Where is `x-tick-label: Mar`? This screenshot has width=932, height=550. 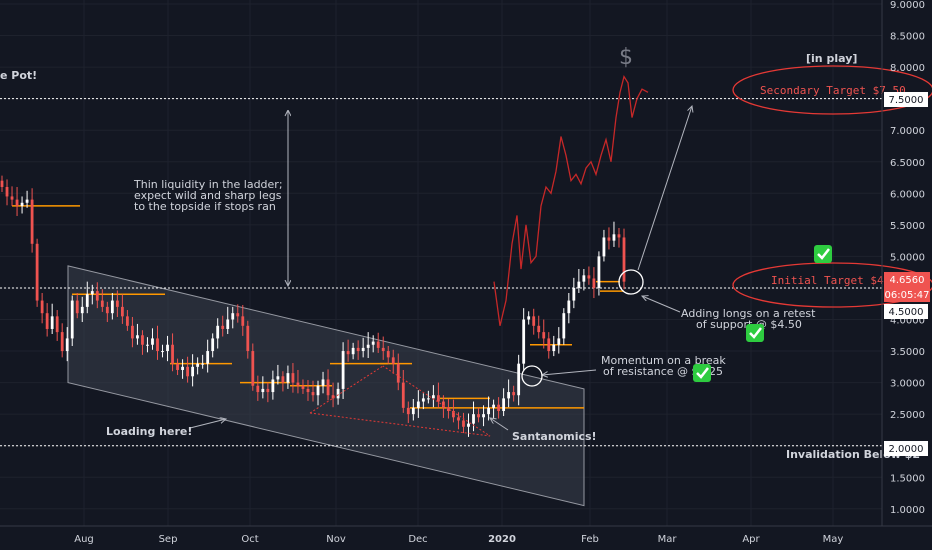 x-tick-label: Mar is located at coordinates (668, 539).